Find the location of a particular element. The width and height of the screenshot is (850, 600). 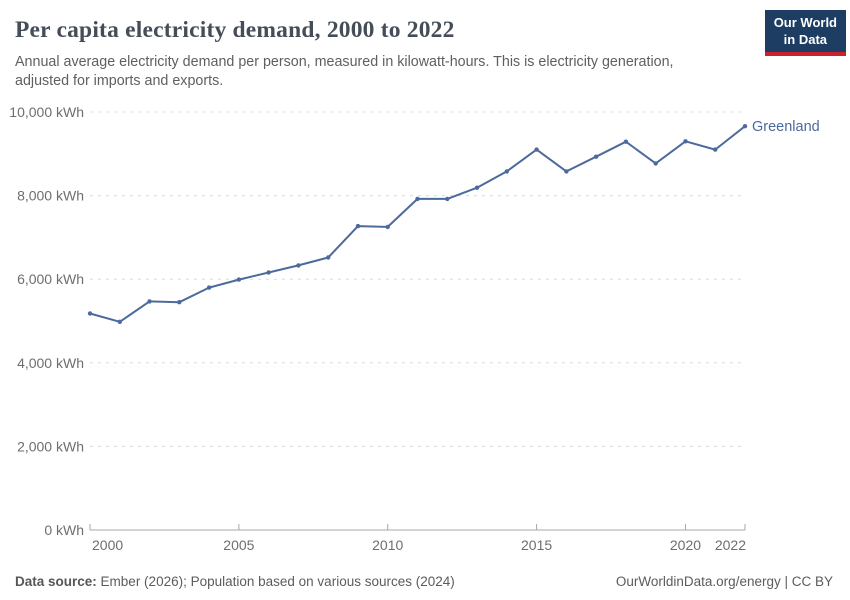

owid-logo-line2: in Data is located at coordinates (805, 39).